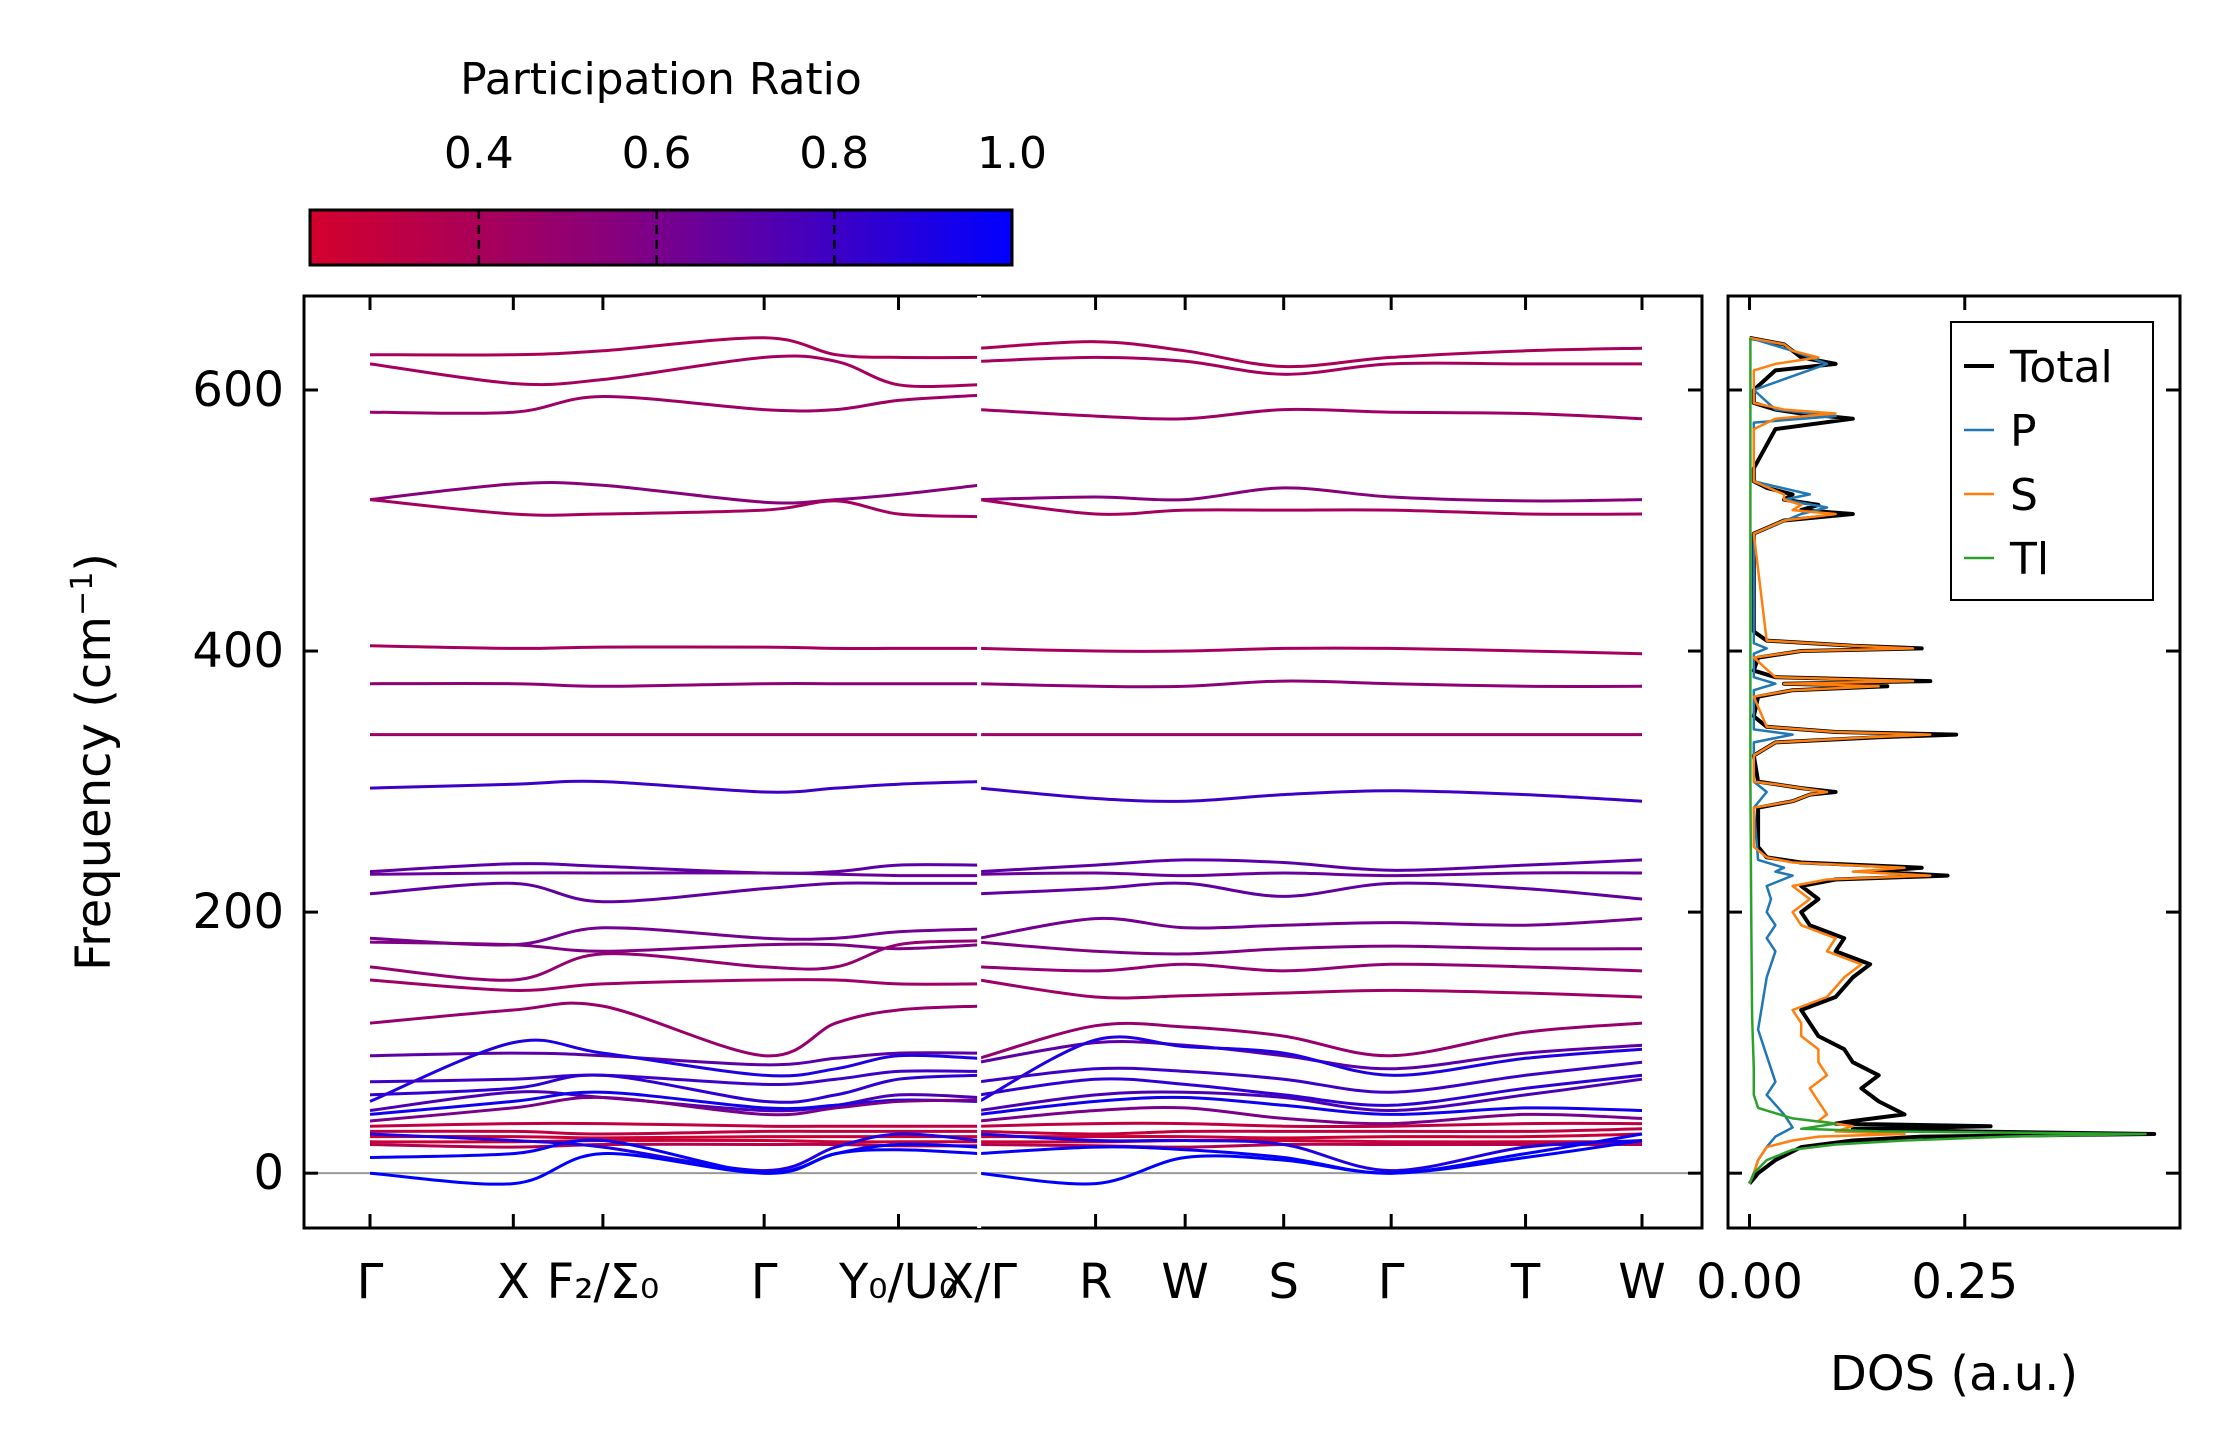 This screenshot has height=1455, width=2222. What do you see at coordinates (238, 390) in the screenshot?
I see `band-ytick-label-600: 600` at bounding box center [238, 390].